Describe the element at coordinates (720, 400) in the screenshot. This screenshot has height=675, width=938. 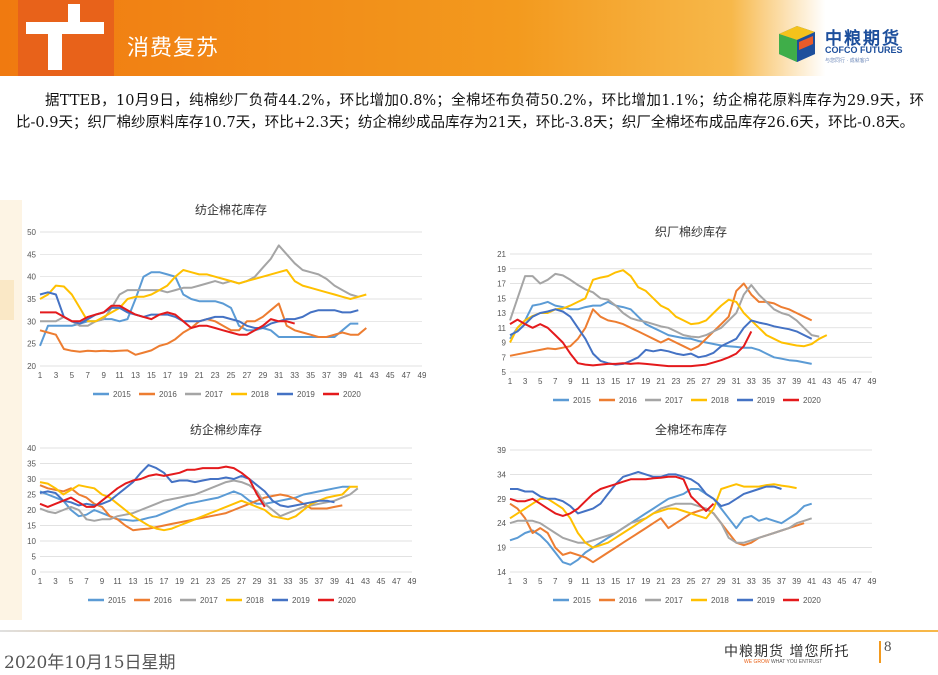
I see `legend-label: 2018` at that location.